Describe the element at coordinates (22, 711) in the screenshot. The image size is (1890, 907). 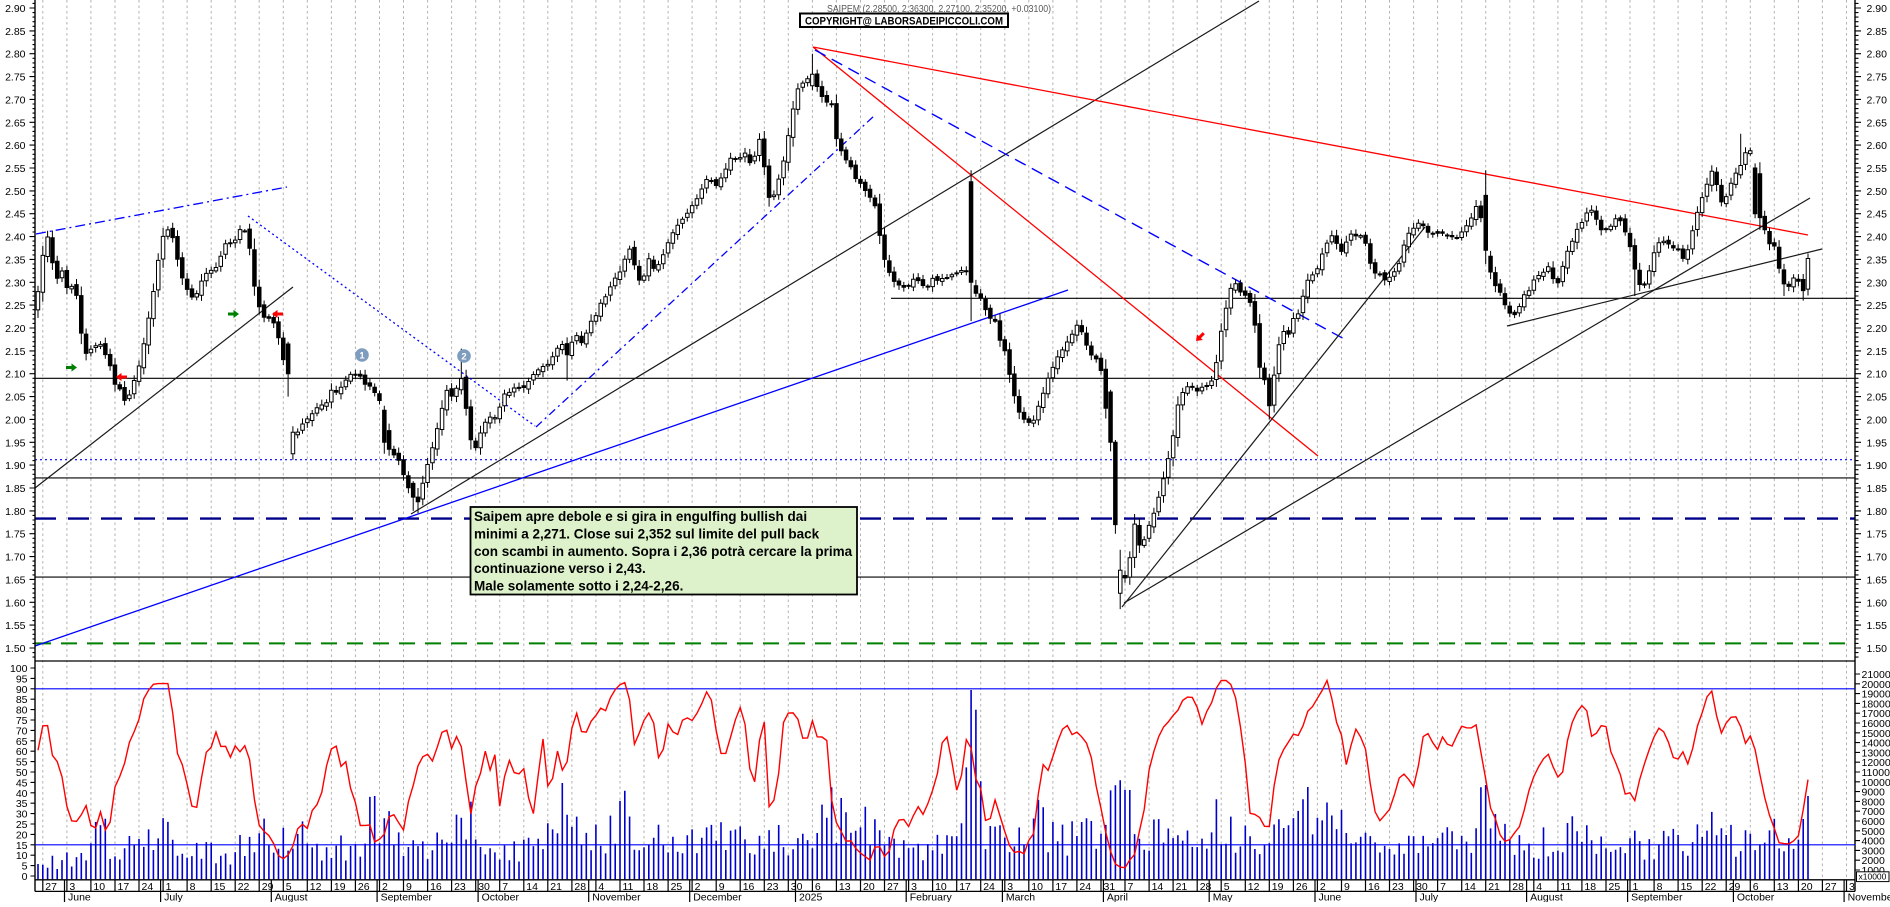
I see `svg-text: 80` at that location.